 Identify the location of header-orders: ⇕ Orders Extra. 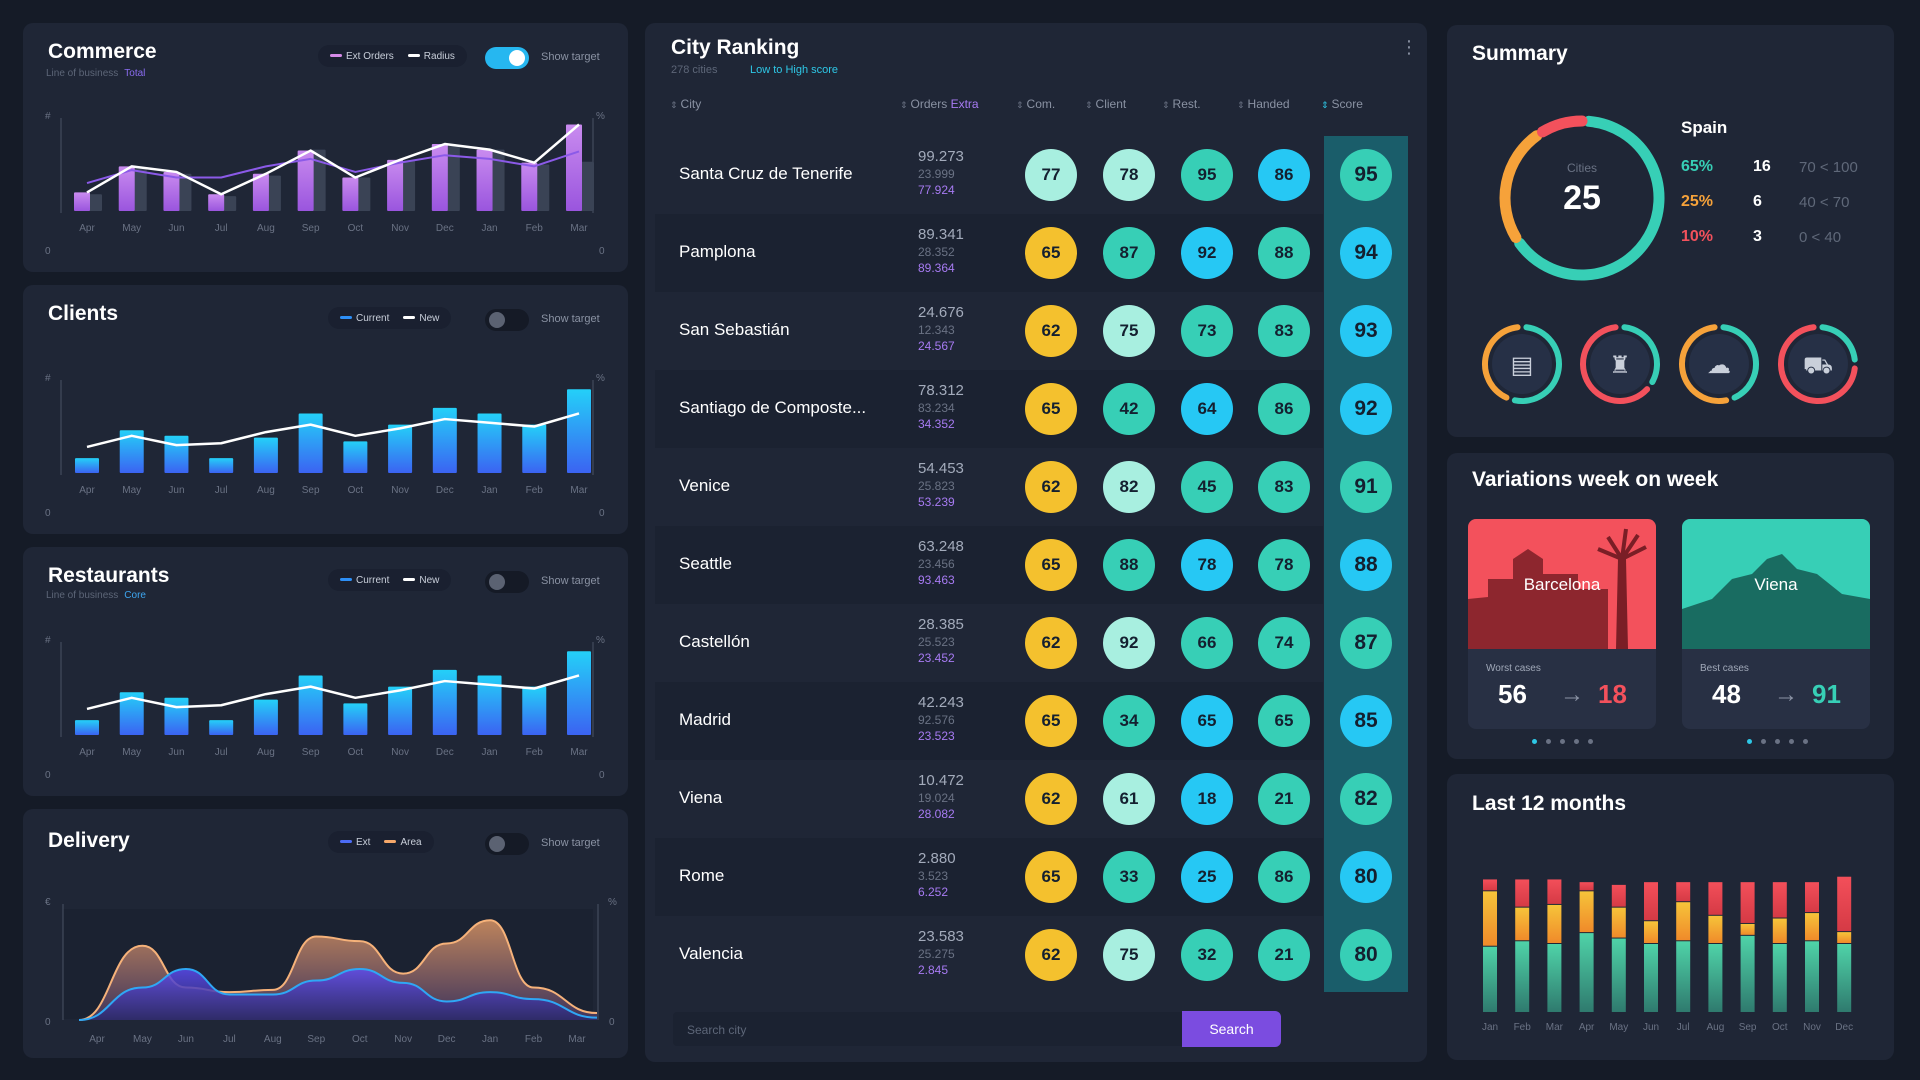
(939, 104).